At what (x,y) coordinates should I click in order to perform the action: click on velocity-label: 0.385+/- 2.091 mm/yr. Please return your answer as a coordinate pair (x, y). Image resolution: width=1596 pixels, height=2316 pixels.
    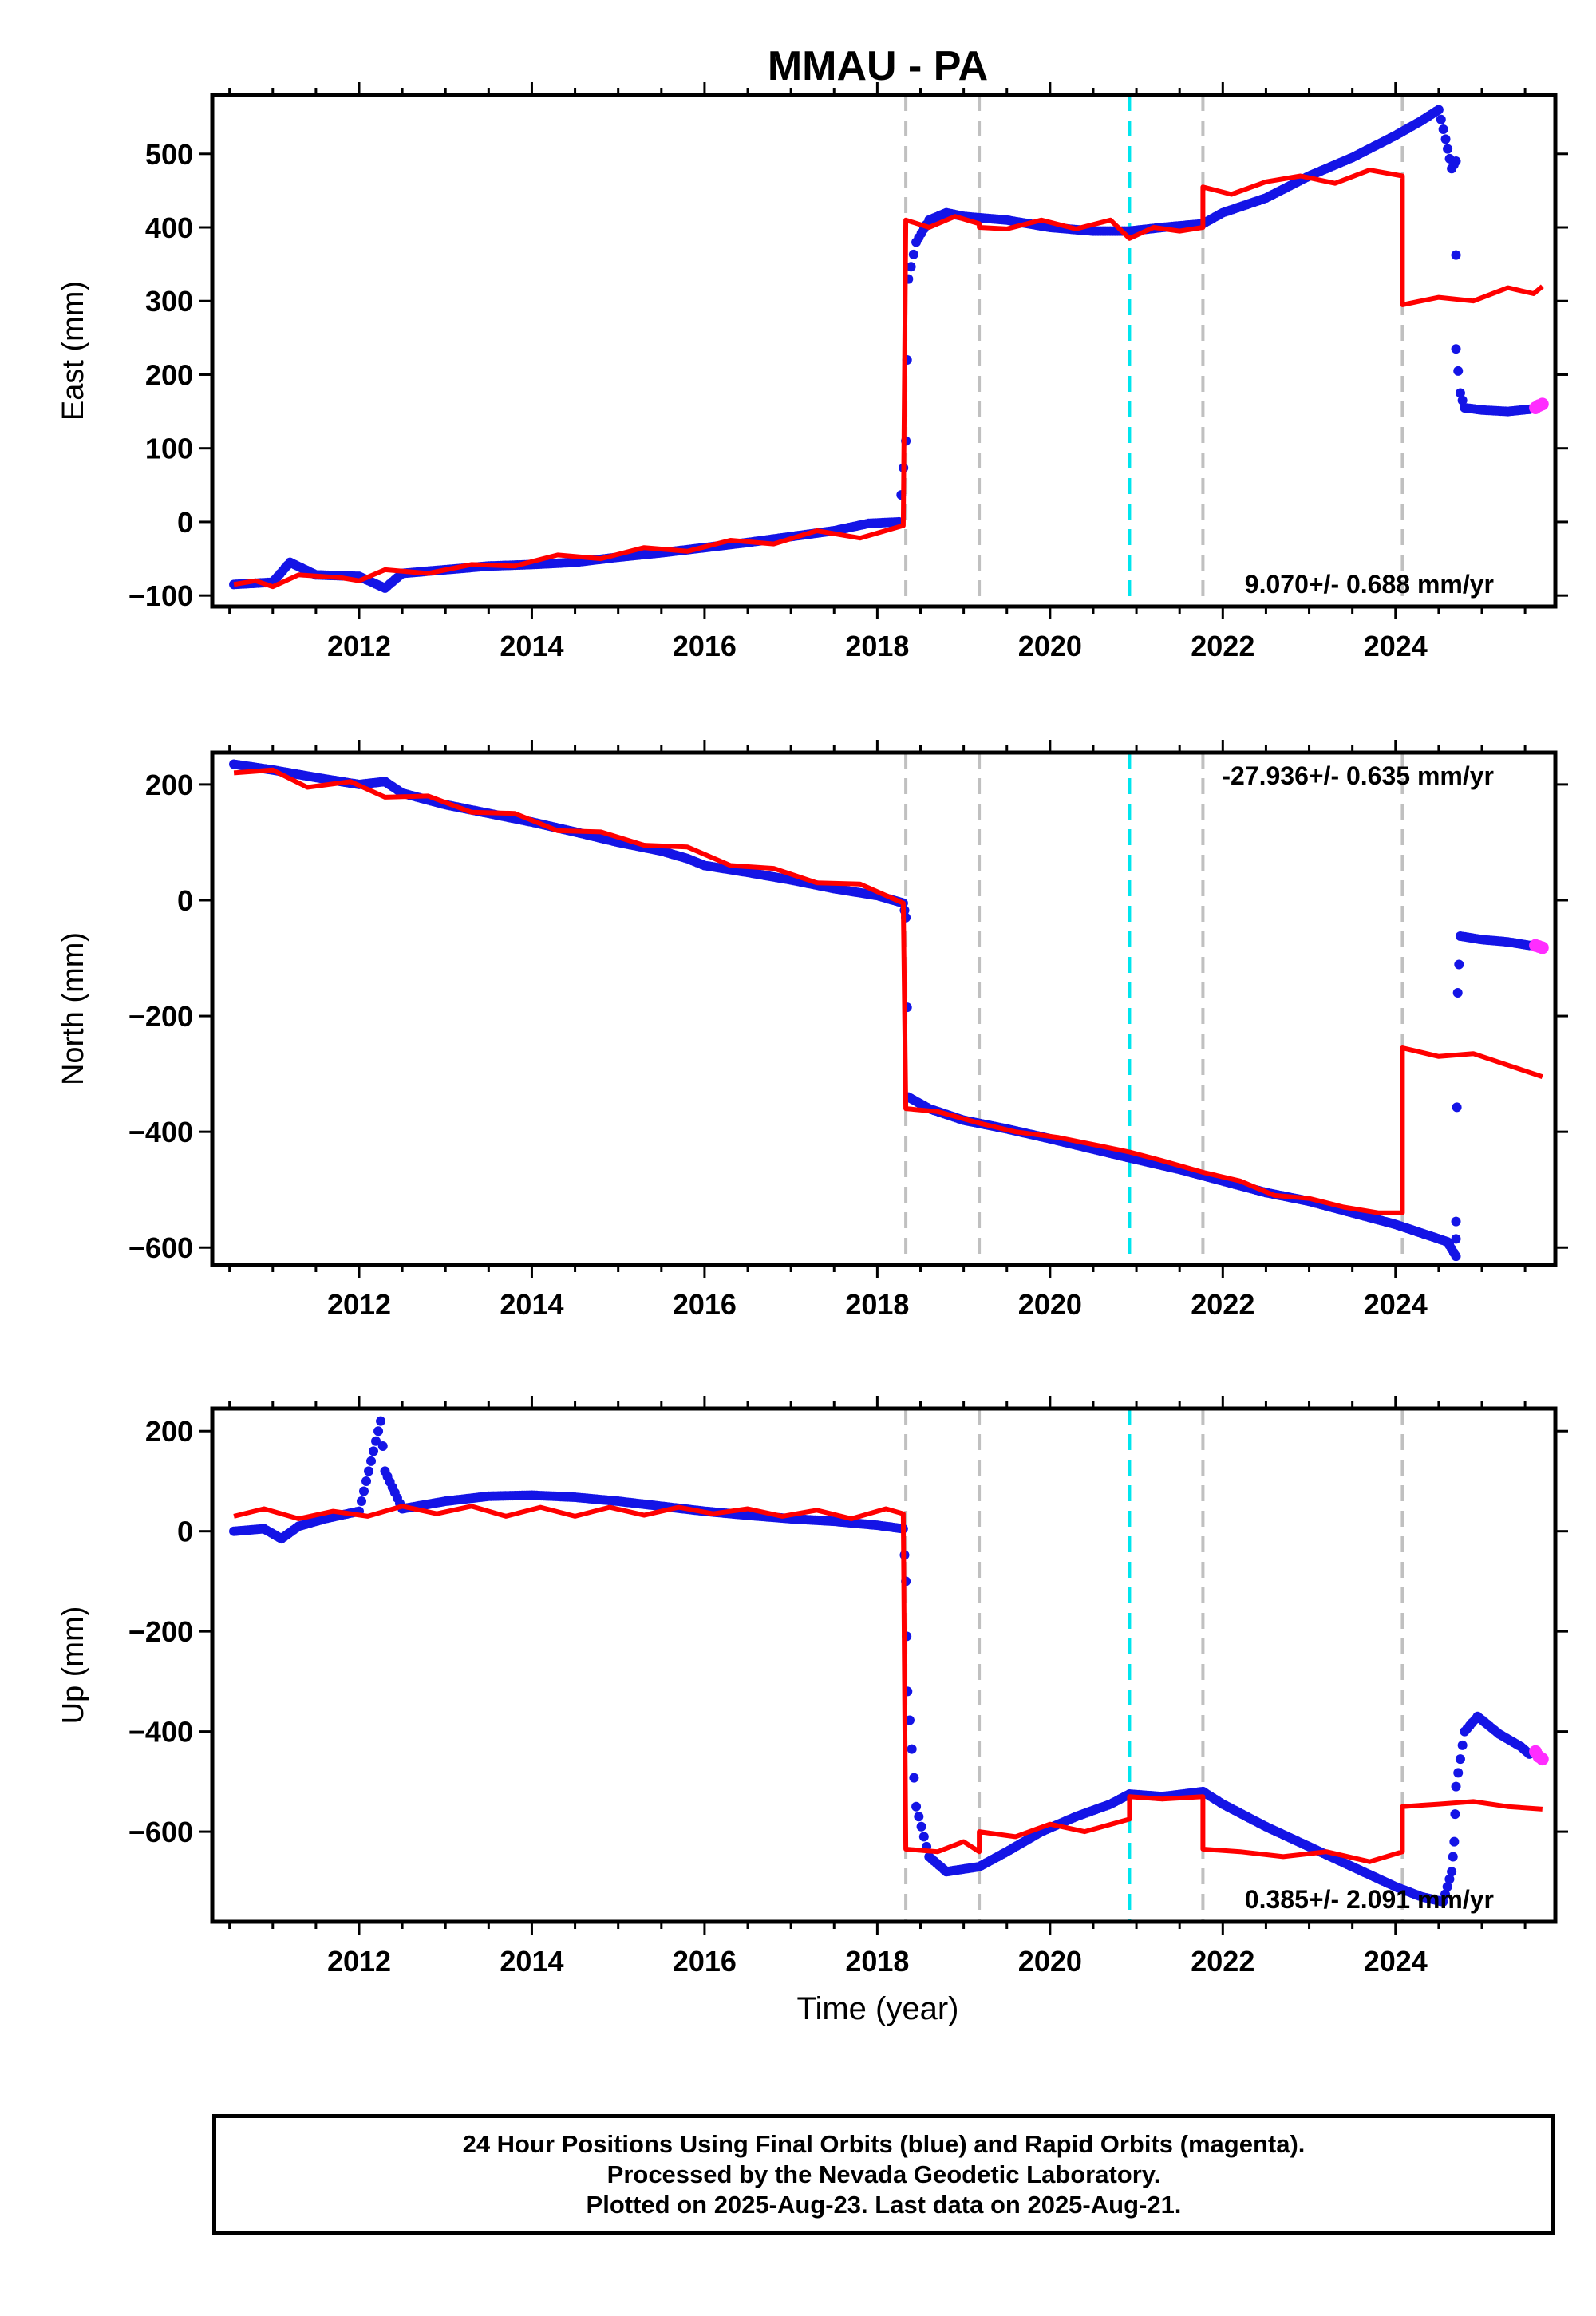
    Looking at the image, I should click on (1369, 1899).